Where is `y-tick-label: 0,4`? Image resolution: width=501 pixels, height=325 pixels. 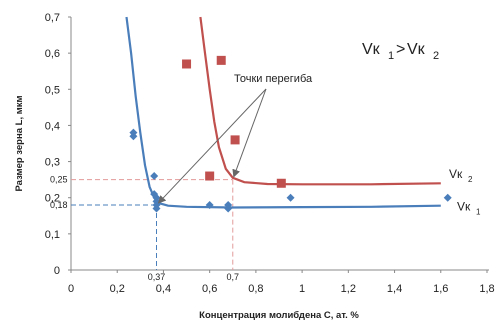
y-tick-label: 0,4 is located at coordinates (52, 126).